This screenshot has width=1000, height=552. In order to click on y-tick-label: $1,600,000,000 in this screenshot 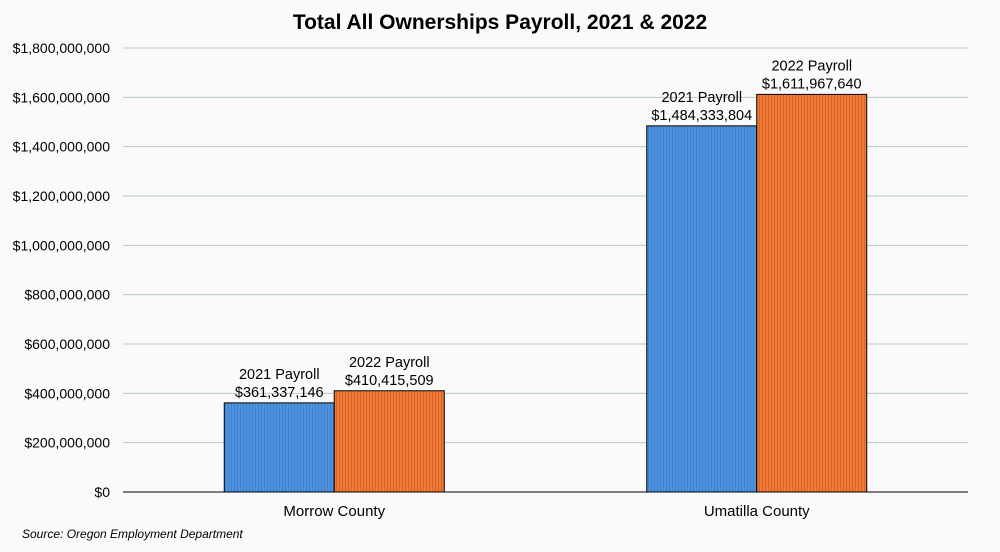, I will do `click(62, 97)`.